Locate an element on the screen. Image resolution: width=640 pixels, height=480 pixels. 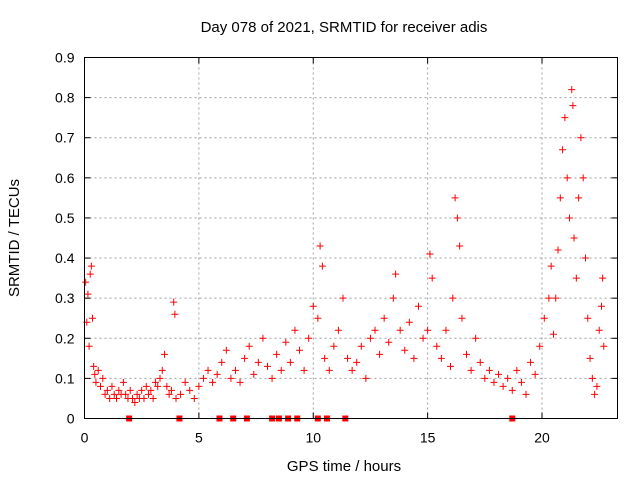
y-tick-label: 0.9 is located at coordinates (65, 58).